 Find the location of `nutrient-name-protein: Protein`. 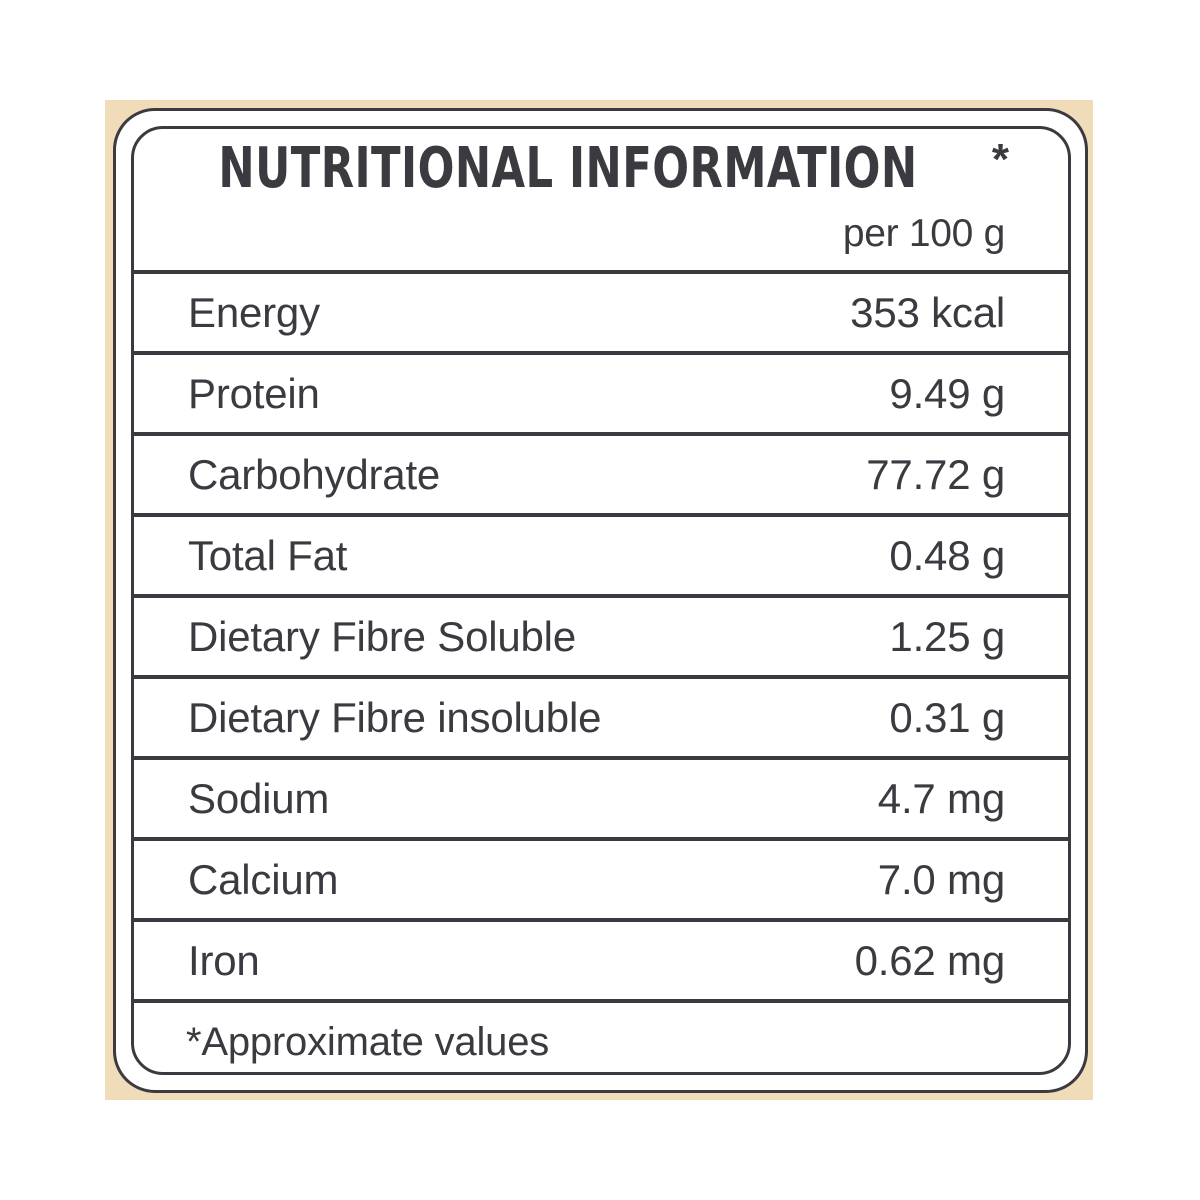

nutrient-name-protein: Protein is located at coordinates (366, 392).